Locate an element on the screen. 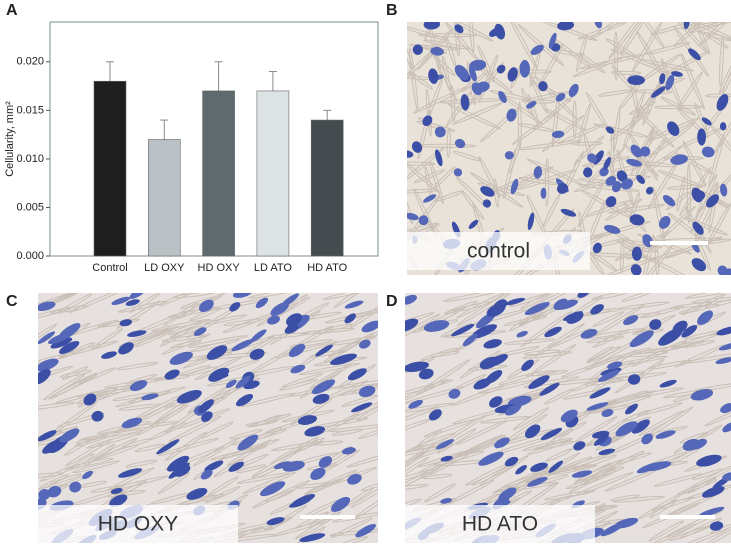 The height and width of the screenshot is (548, 731). y-tick-label: 0.000 is located at coordinates (30, 256).